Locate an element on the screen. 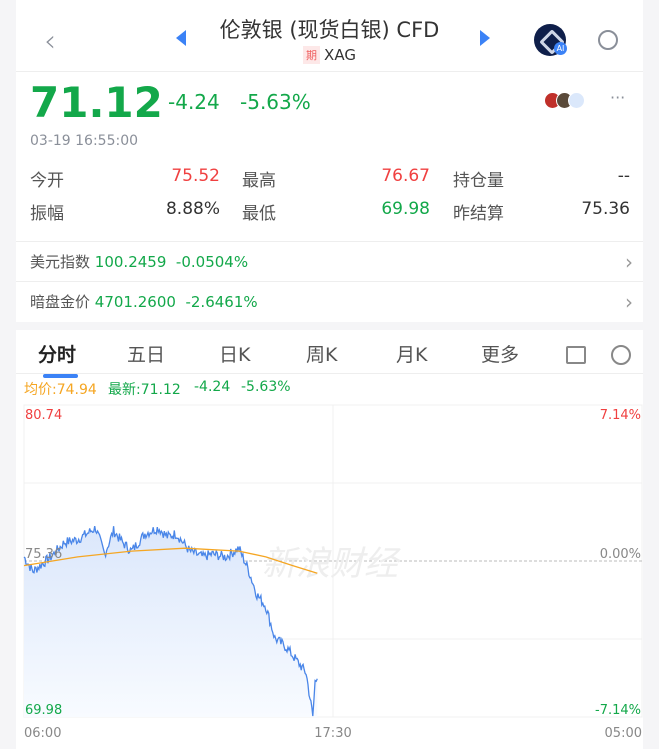 This screenshot has height=749, width=659. price-area is located at coordinates (171, 621).